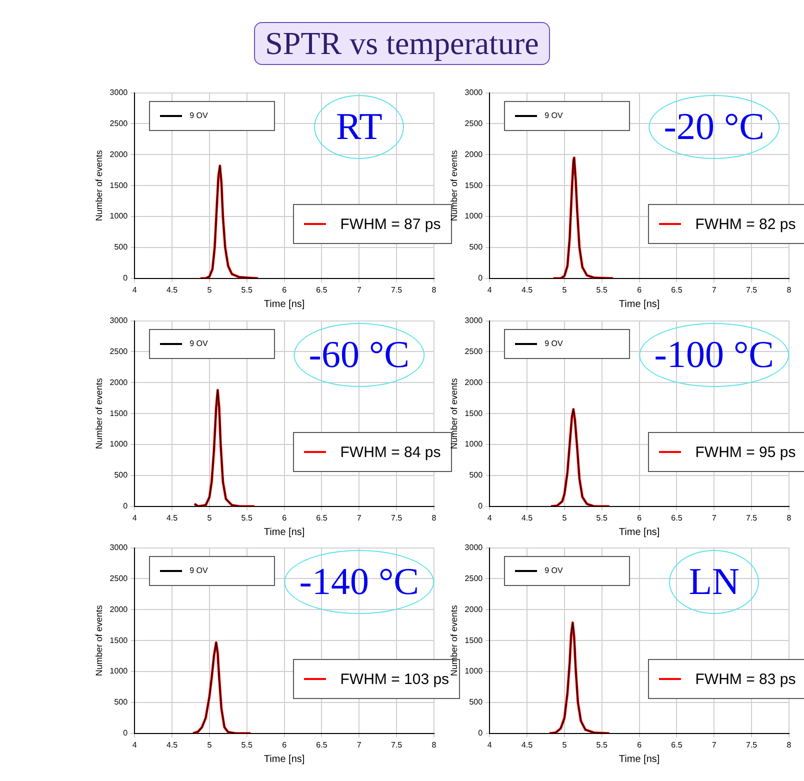  What do you see at coordinates (359, 354) in the screenshot?
I see `annotation: -60 °C` at bounding box center [359, 354].